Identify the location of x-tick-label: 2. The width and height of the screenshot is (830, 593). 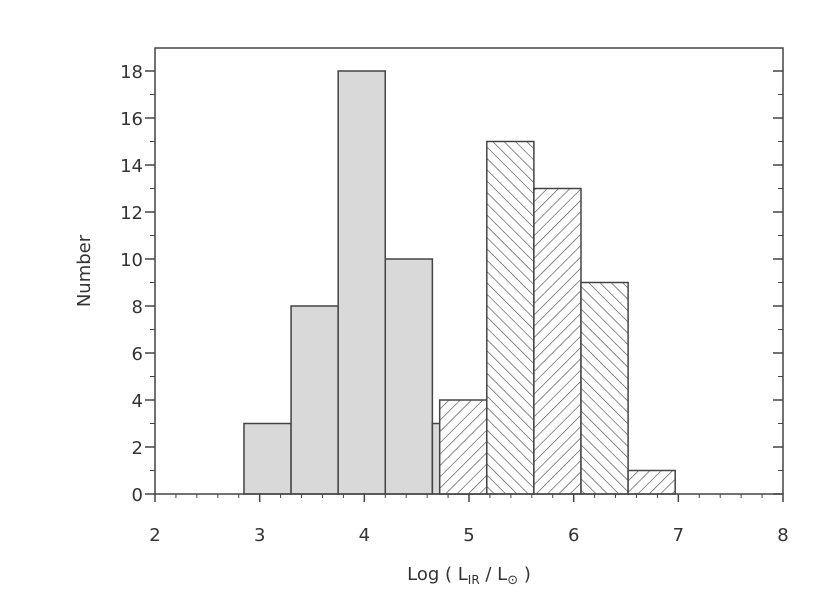
(154, 535).